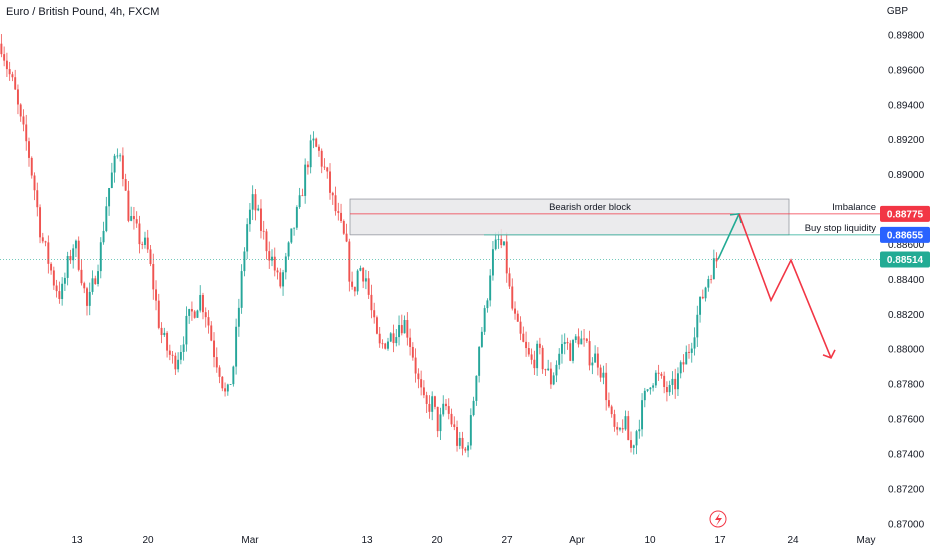 The image size is (932, 550). Describe the element at coordinates (590, 207) in the screenshot. I see `bearish-order-block-label: Bearish order block` at that location.